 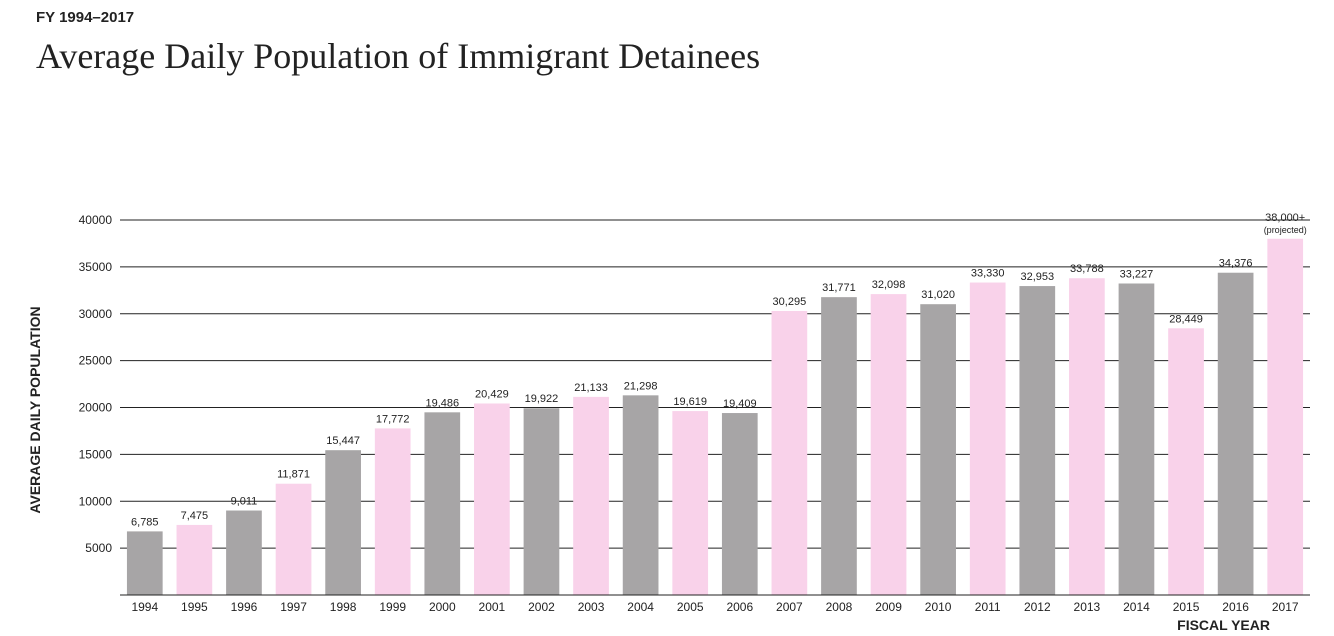 What do you see at coordinates (442, 607) in the screenshot?
I see `x-tick-label: 2000` at bounding box center [442, 607].